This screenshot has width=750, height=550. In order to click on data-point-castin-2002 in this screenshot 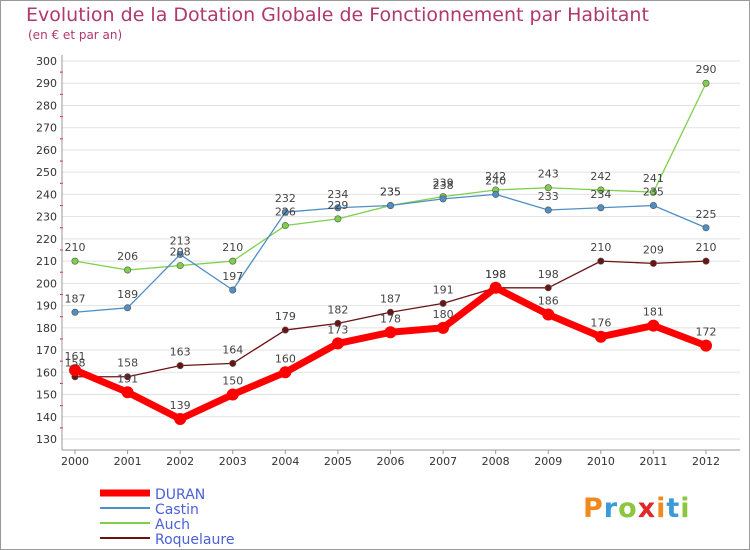, I will do `click(180, 254)`.